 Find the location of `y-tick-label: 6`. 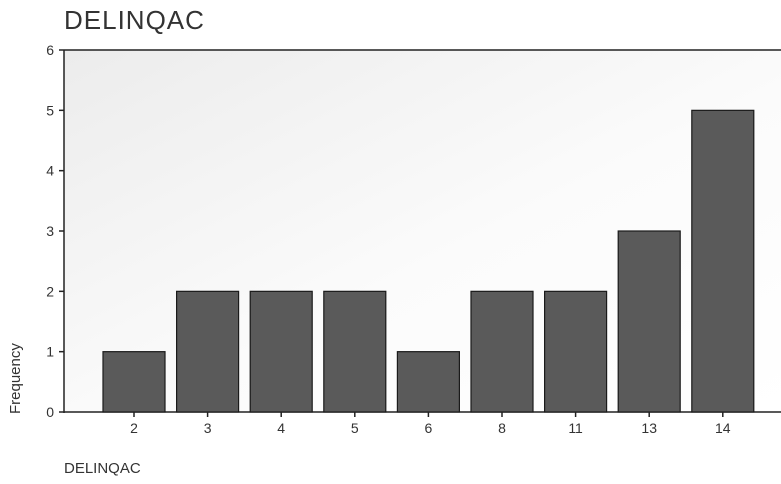

y-tick-label: 6 is located at coordinates (50, 50).